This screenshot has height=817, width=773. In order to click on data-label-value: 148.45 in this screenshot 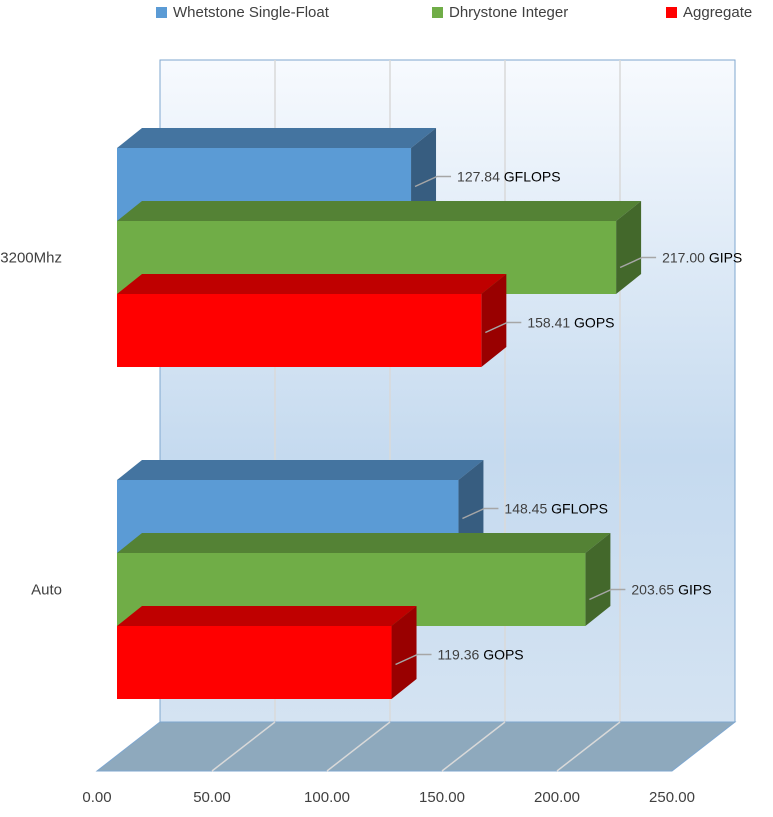, I will do `click(527, 509)`.